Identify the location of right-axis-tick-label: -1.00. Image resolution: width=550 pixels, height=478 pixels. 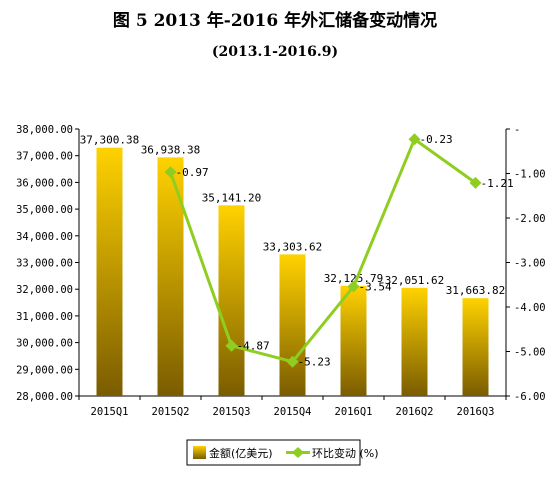
(530, 175).